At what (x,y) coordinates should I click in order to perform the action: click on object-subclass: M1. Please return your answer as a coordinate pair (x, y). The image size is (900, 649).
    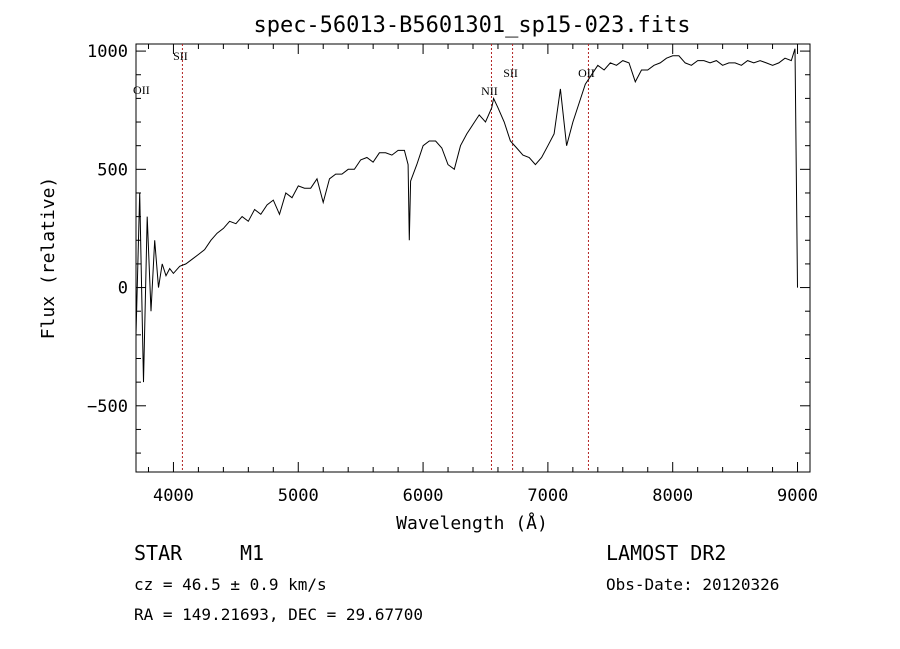
    Looking at the image, I should click on (252, 553).